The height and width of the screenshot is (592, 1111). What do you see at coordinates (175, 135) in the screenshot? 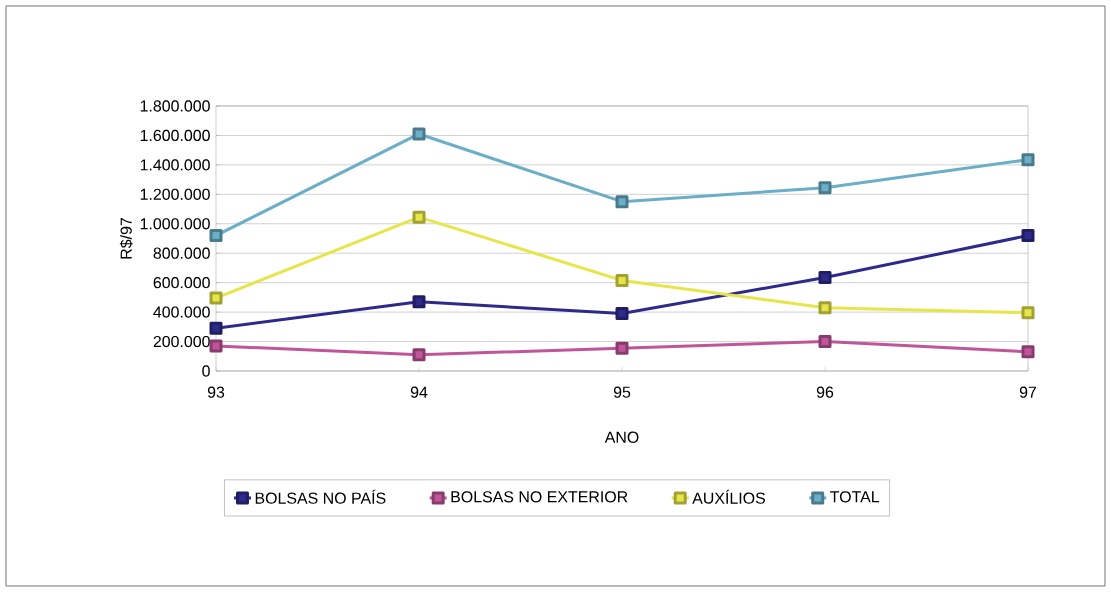
I see `y-tick-label: 1.600.000` at bounding box center [175, 135].